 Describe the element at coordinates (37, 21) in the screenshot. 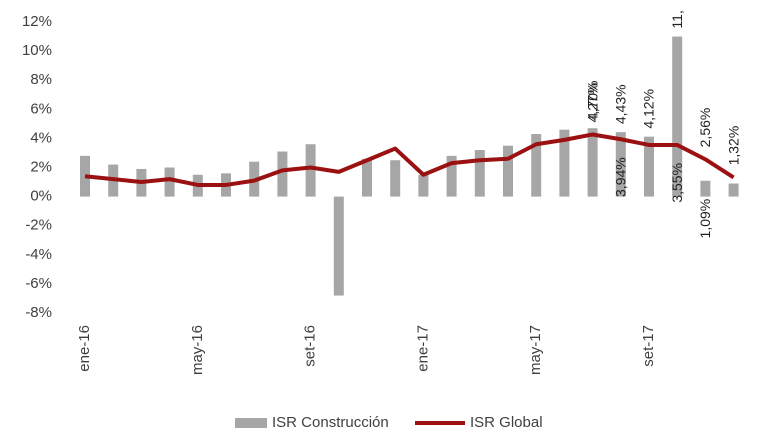

I see `y-tick-label: 12%` at that location.